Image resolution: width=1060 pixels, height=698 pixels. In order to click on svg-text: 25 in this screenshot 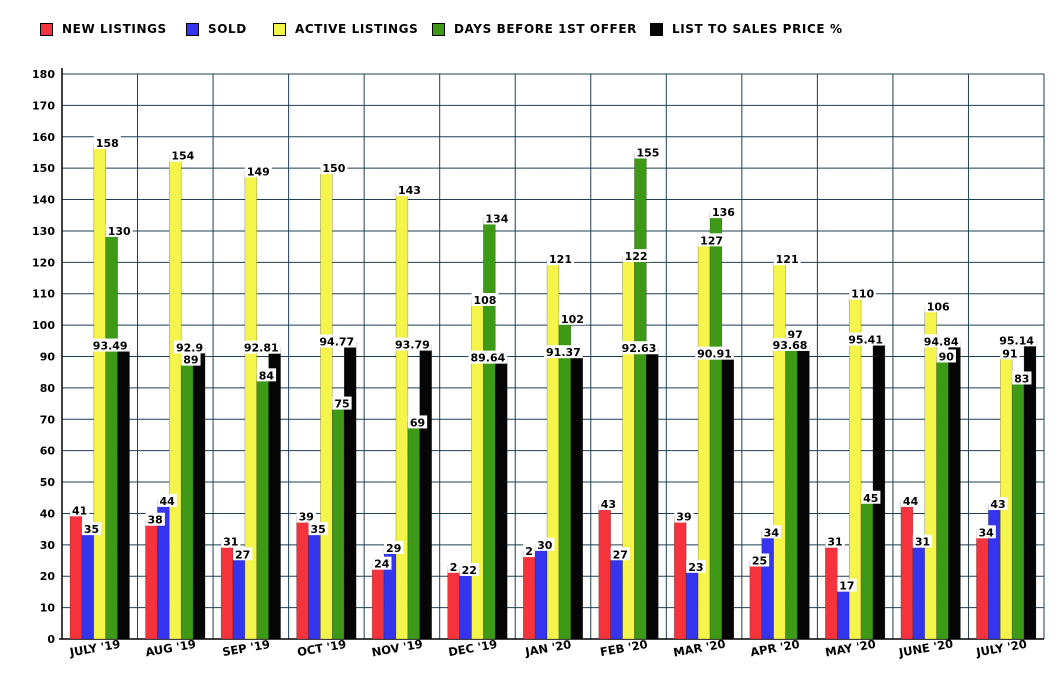, I will do `click(759, 561)`.